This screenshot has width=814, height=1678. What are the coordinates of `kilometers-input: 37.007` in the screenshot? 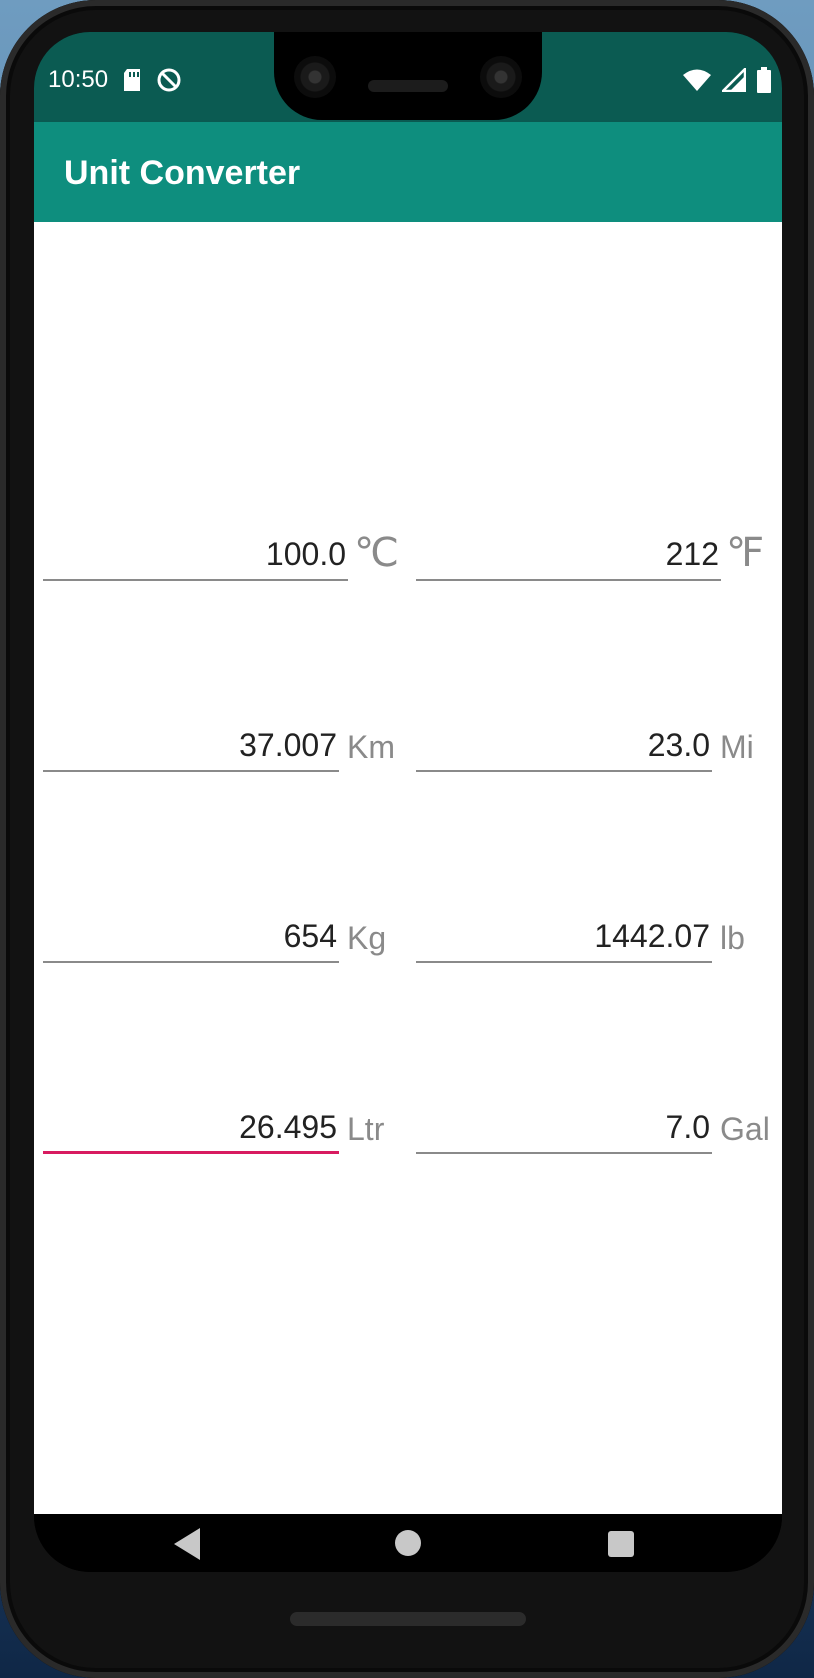 It's located at (191, 747).